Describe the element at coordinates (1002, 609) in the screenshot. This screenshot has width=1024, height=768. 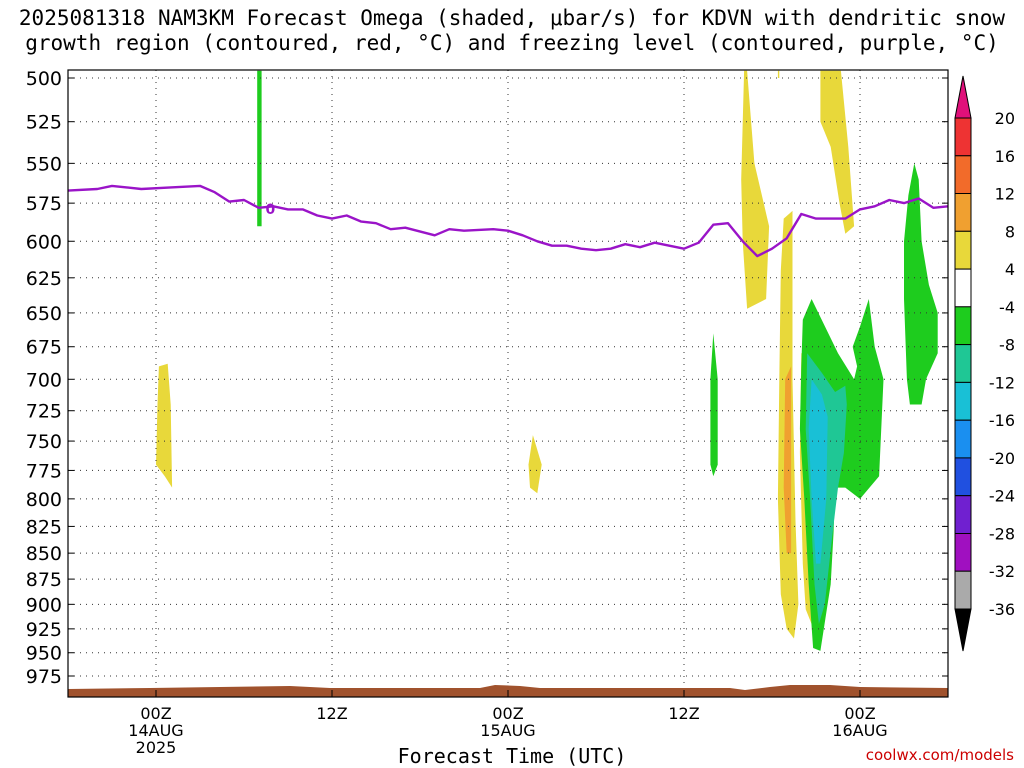
I see `colorbar-label-13: -36` at that location.